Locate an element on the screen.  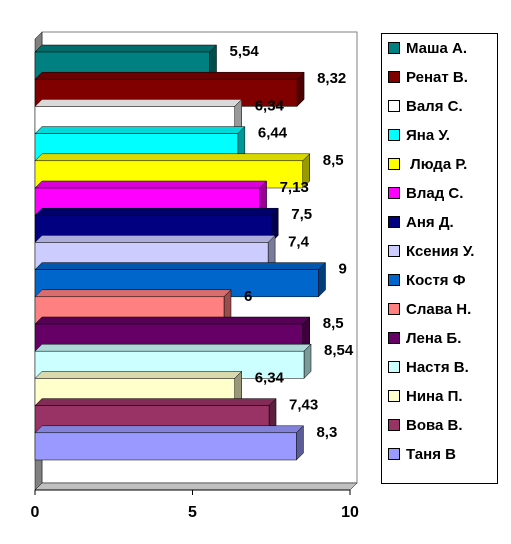
data-label: 5,54 is located at coordinates (245, 51).